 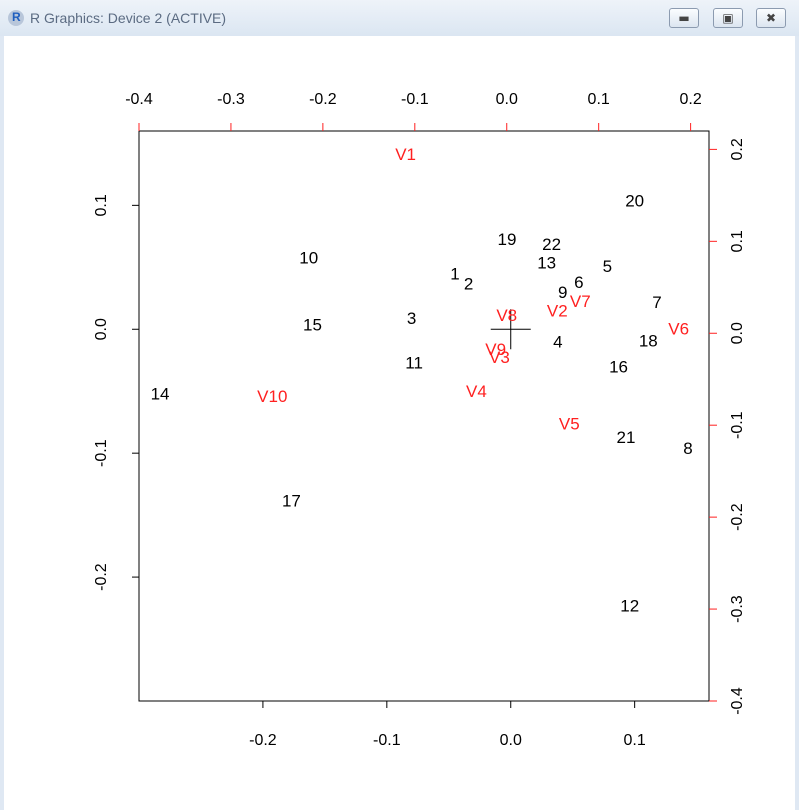 I want to click on title-bar: R R Graphics: Device 2 (ACTIVE) ▬ ▣ ✖, so click(x=399, y=18).